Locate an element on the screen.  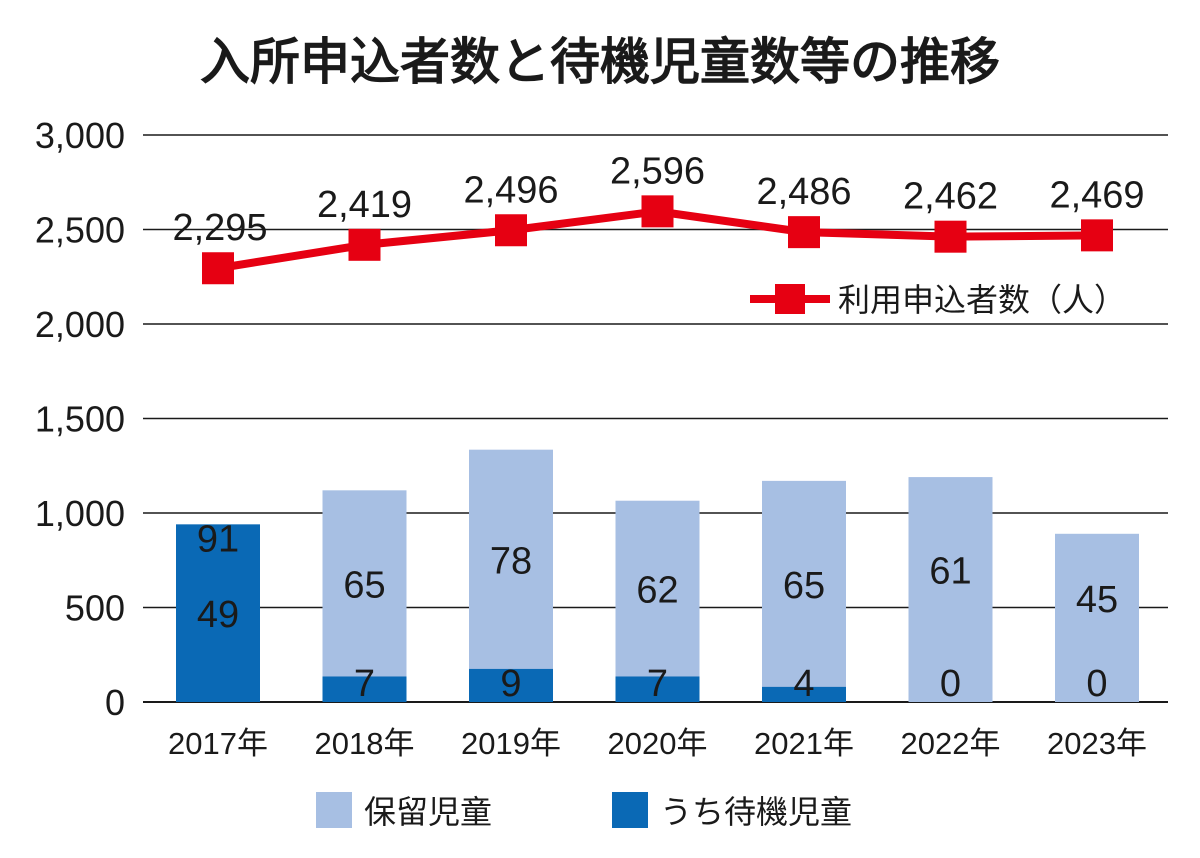
legend-line-label: 利用申込者数（人） is located at coordinates (982, 300).